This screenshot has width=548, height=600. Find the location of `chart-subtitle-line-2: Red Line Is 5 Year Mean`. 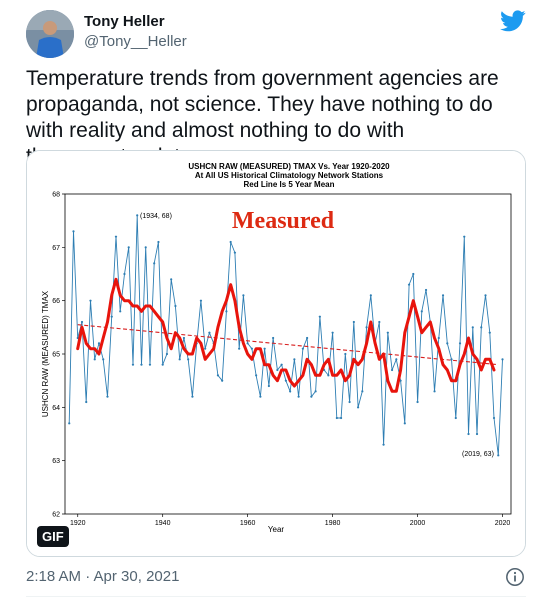

chart-subtitle-line-2: Red Line Is 5 Year Mean is located at coordinates (288, 184).